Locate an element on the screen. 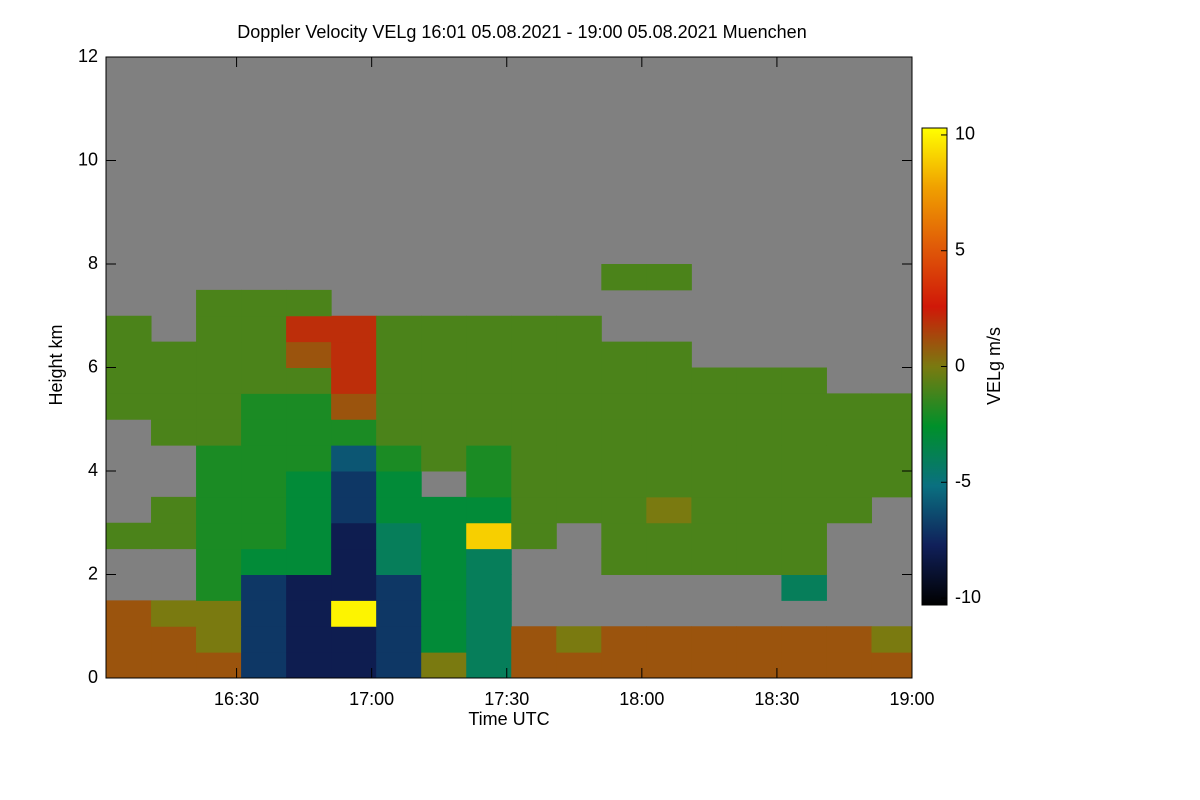 Image resolution: width=1200 pixels, height=800 pixels. colorbar-tick-label: 0 is located at coordinates (960, 365).